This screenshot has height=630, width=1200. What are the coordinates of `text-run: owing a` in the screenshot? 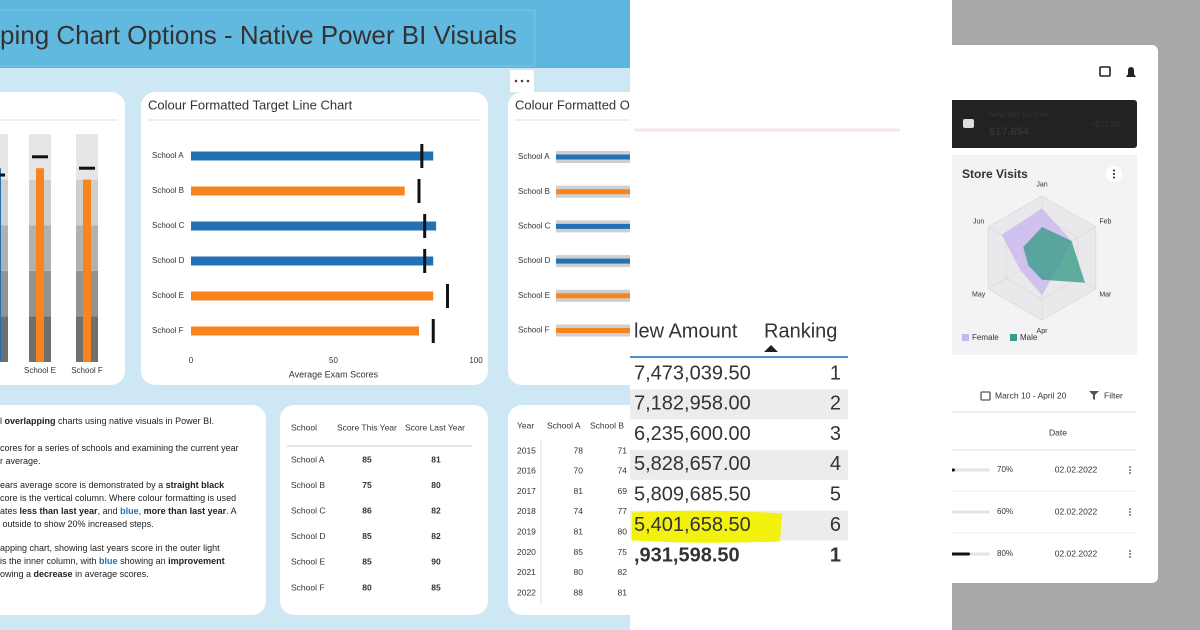 It's located at (17, 574).